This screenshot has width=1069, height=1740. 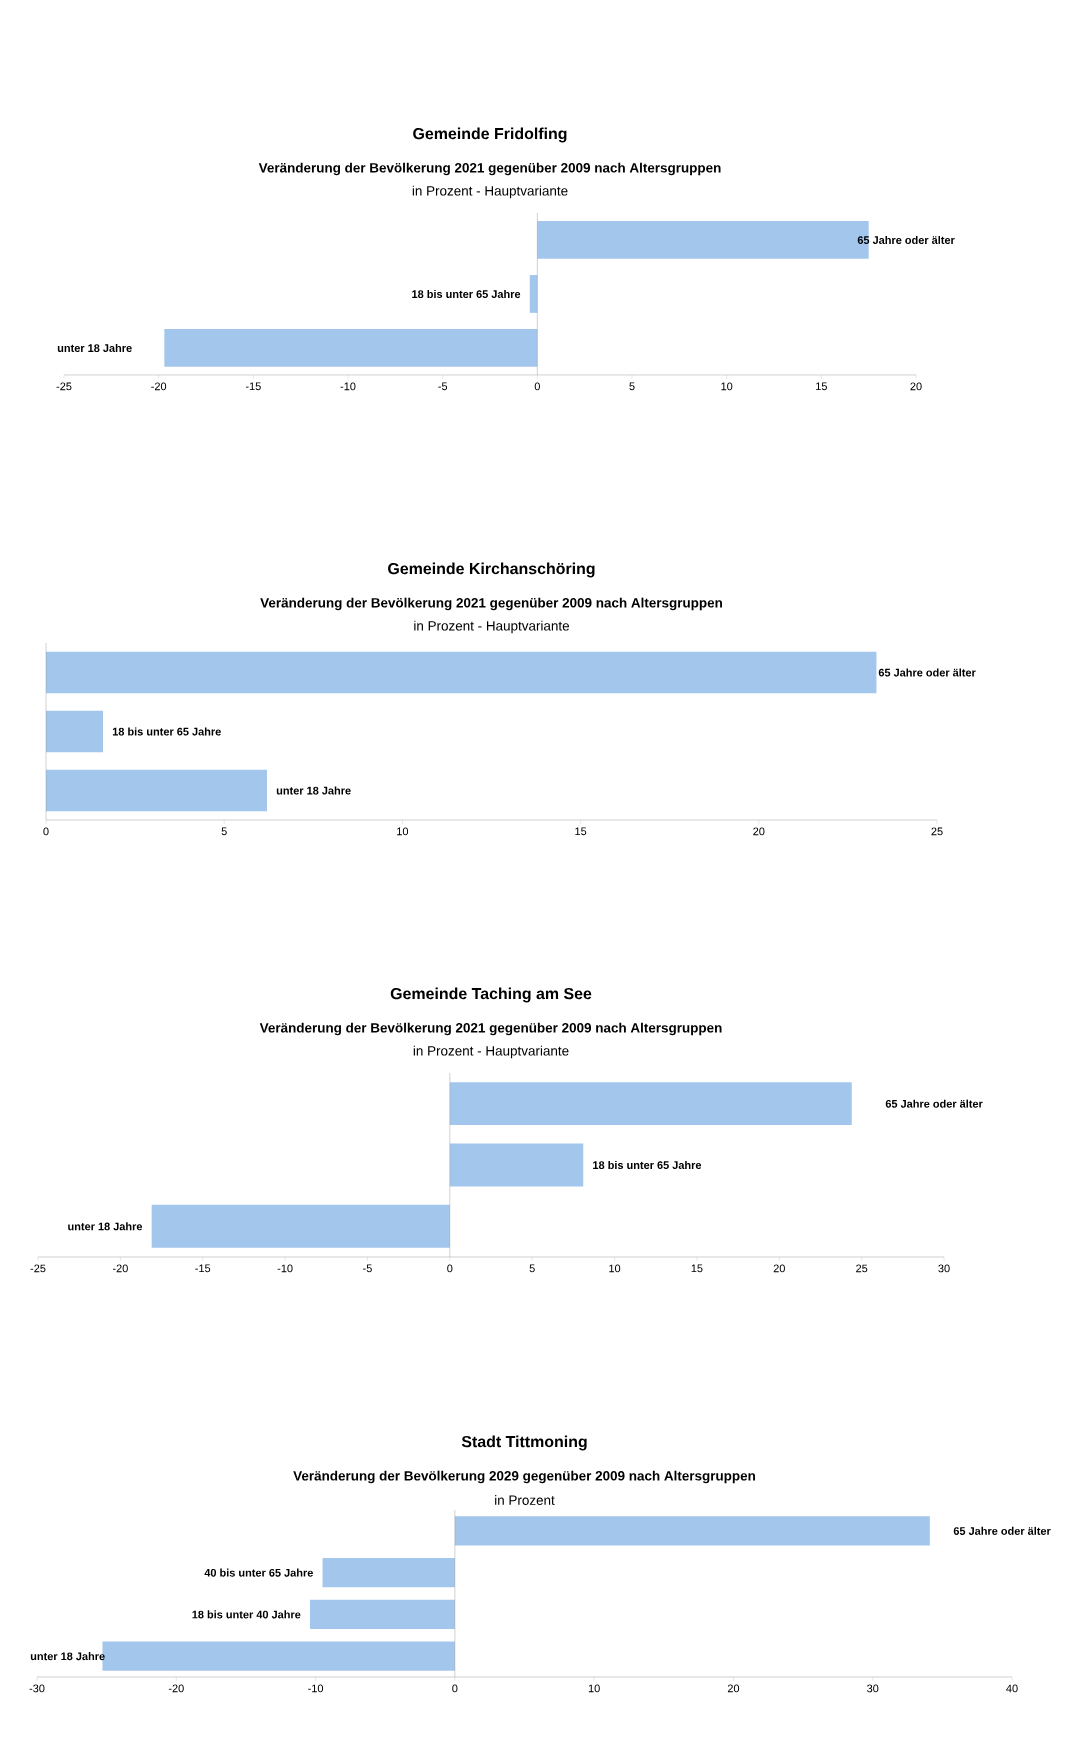 I want to click on y-tick-label: 40 bis unter 65 Jahre, so click(x=258, y=1572).